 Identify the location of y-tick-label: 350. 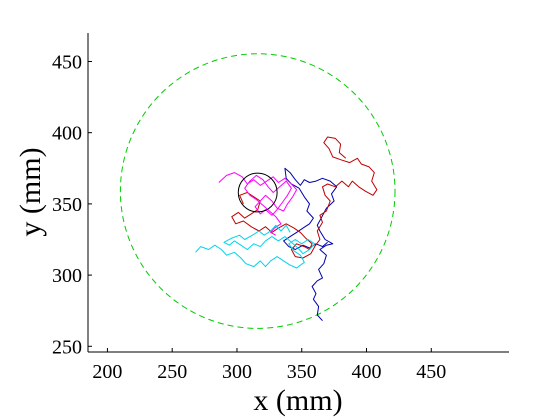
(67, 205).